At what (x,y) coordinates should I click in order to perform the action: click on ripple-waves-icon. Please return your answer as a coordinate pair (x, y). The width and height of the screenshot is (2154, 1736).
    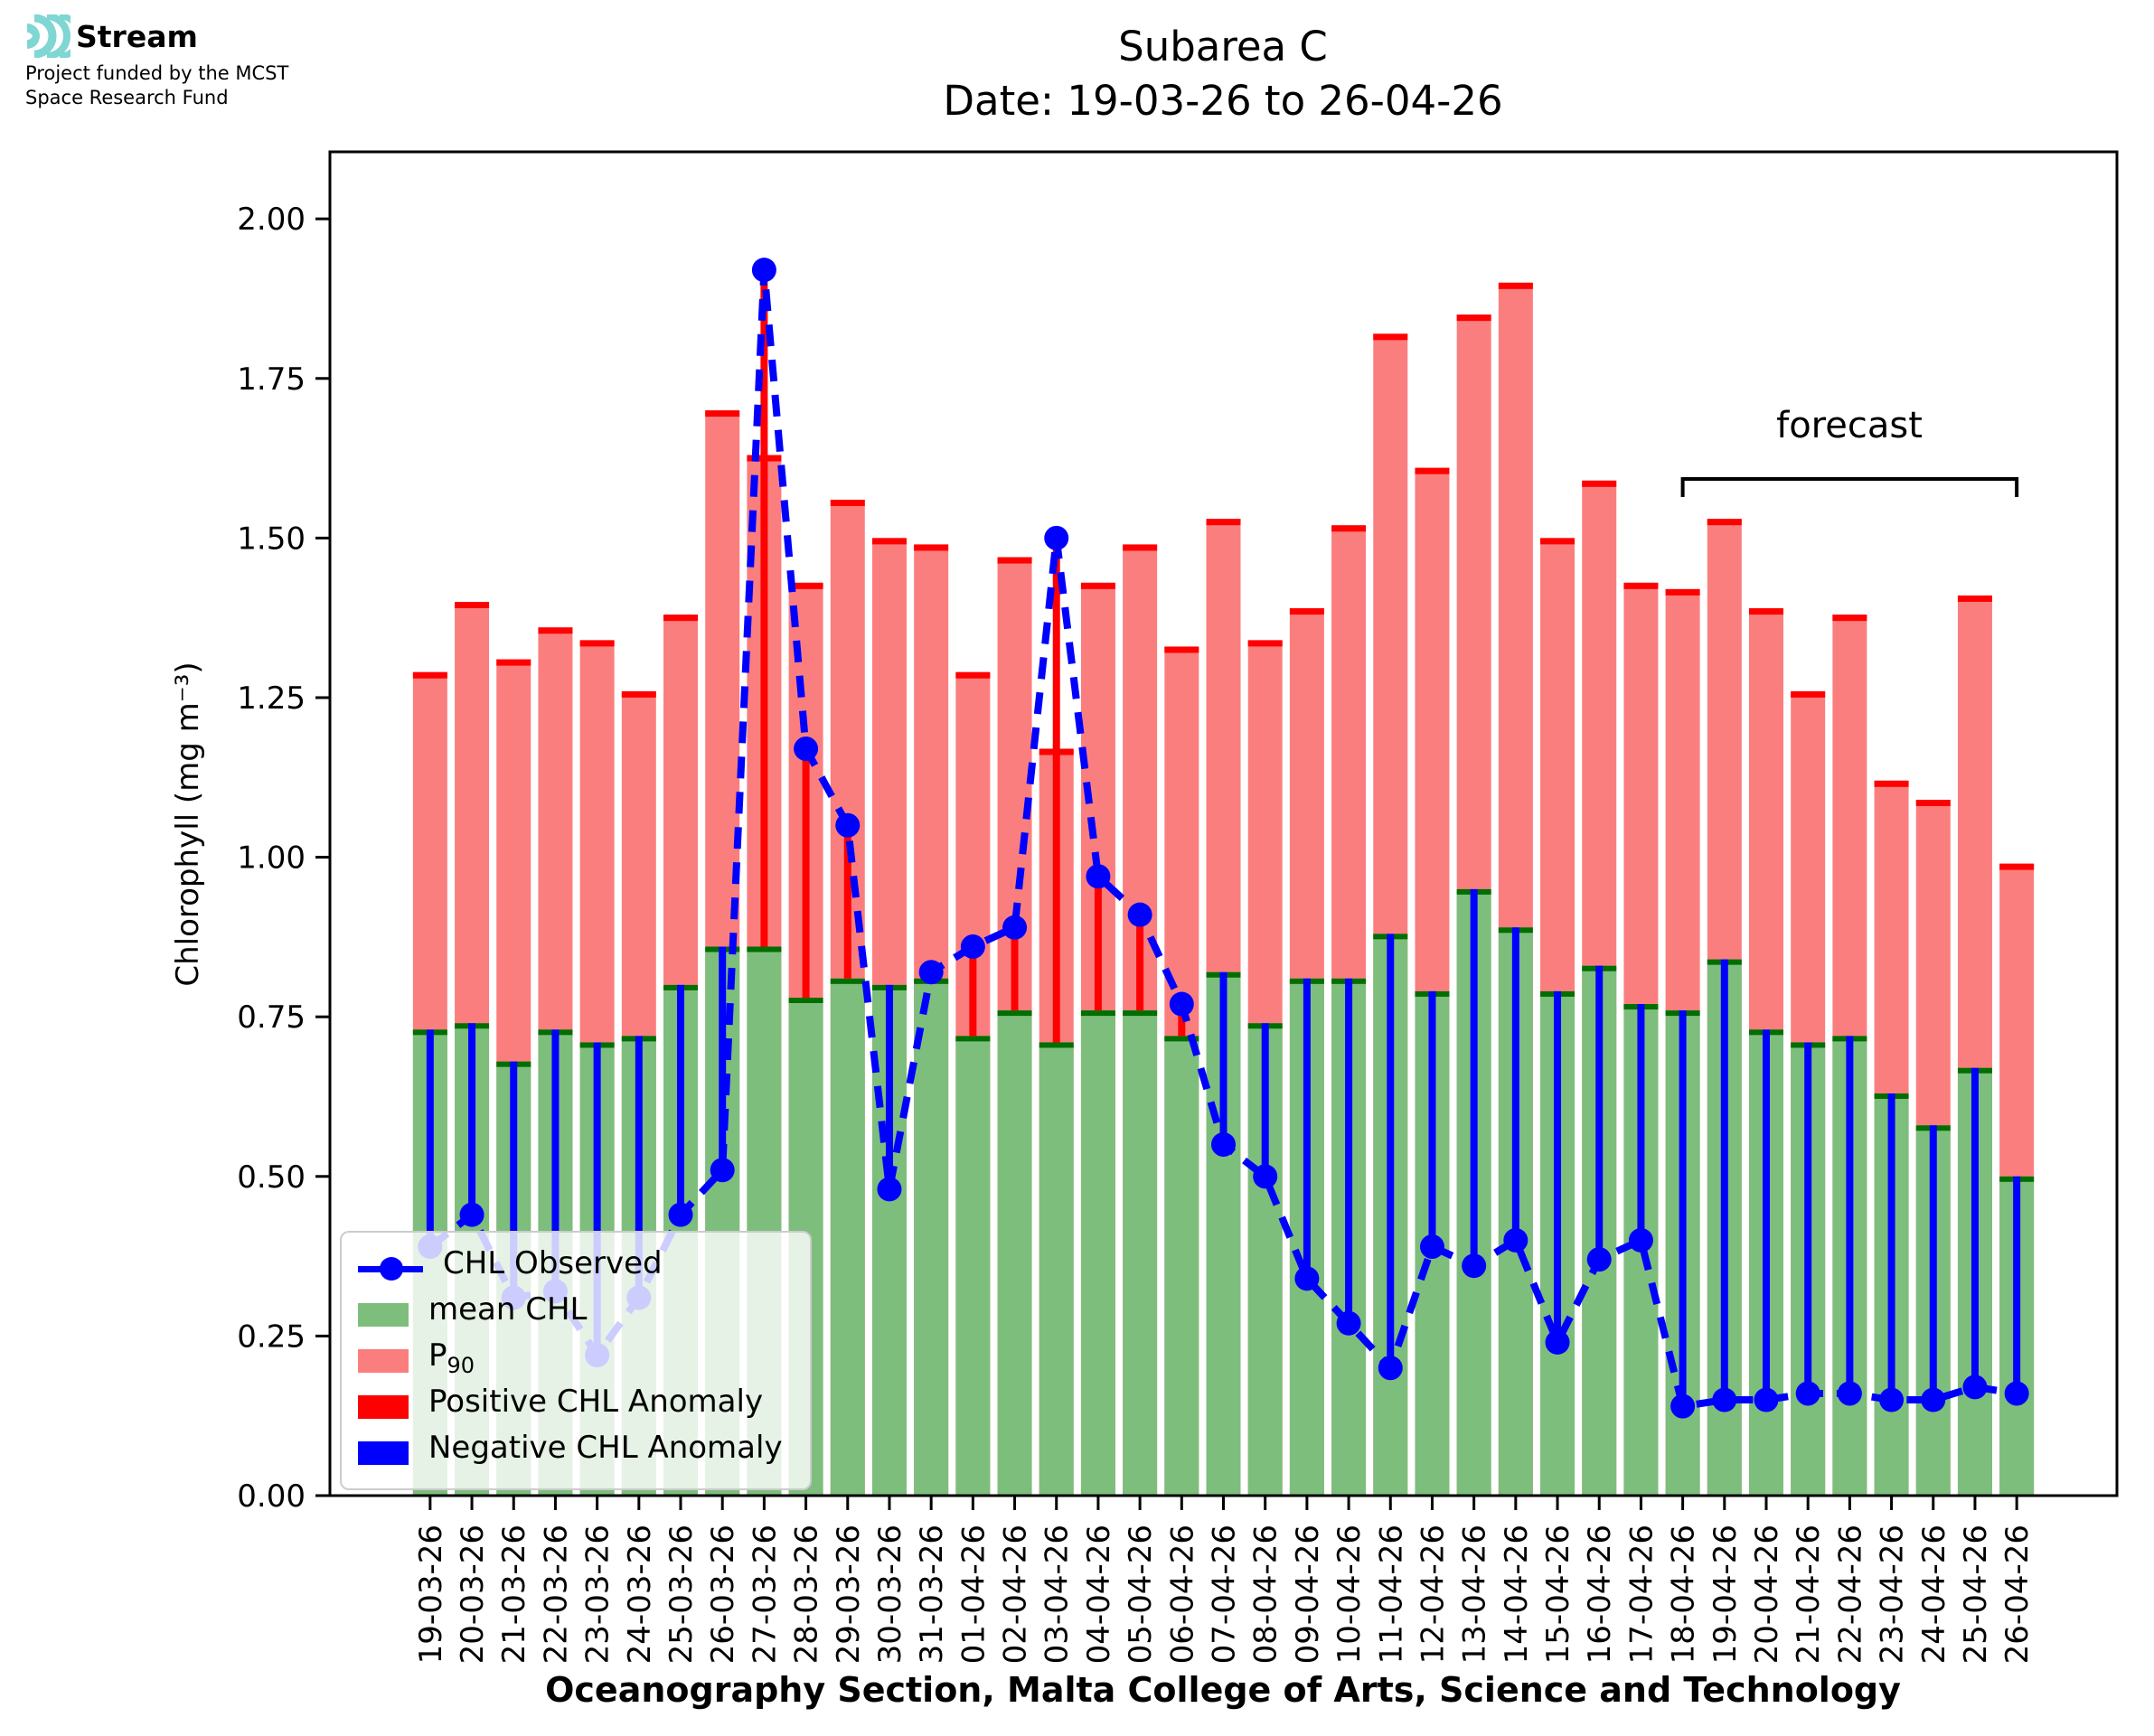
    Looking at the image, I should click on (54, 37).